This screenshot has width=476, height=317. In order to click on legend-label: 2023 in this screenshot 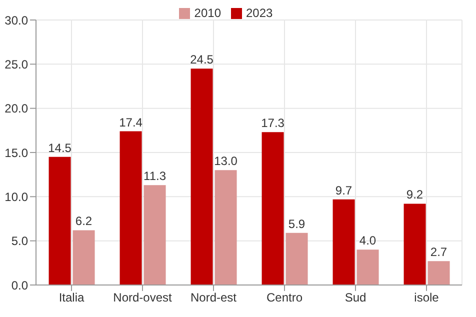, I will do `click(259, 13)`.